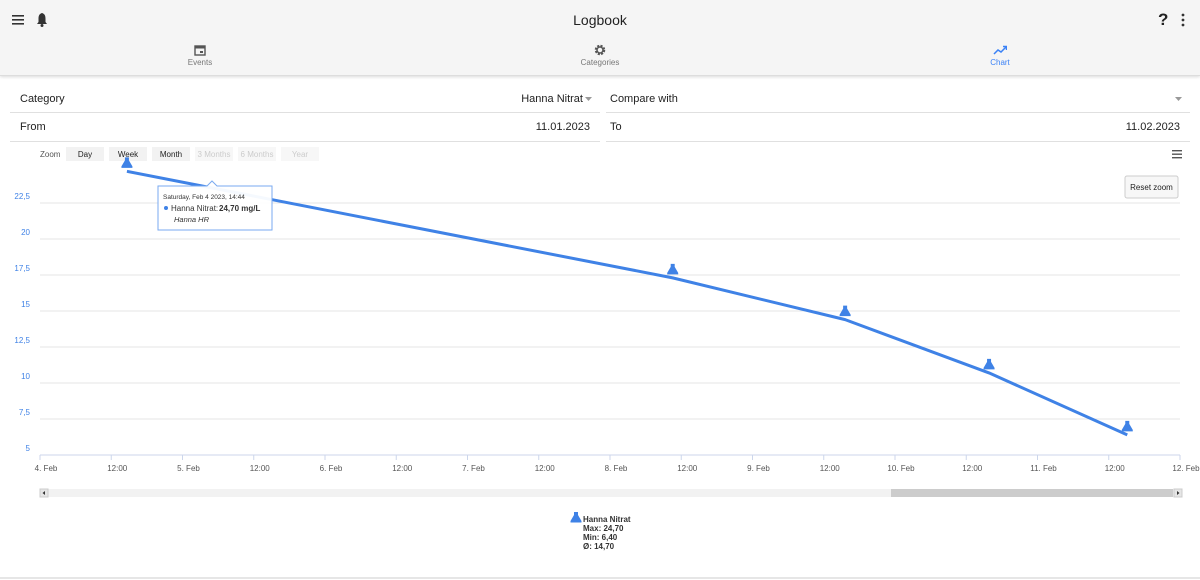  Describe the element at coordinates (644, 99) in the screenshot. I see `field-label: Compare with` at that location.